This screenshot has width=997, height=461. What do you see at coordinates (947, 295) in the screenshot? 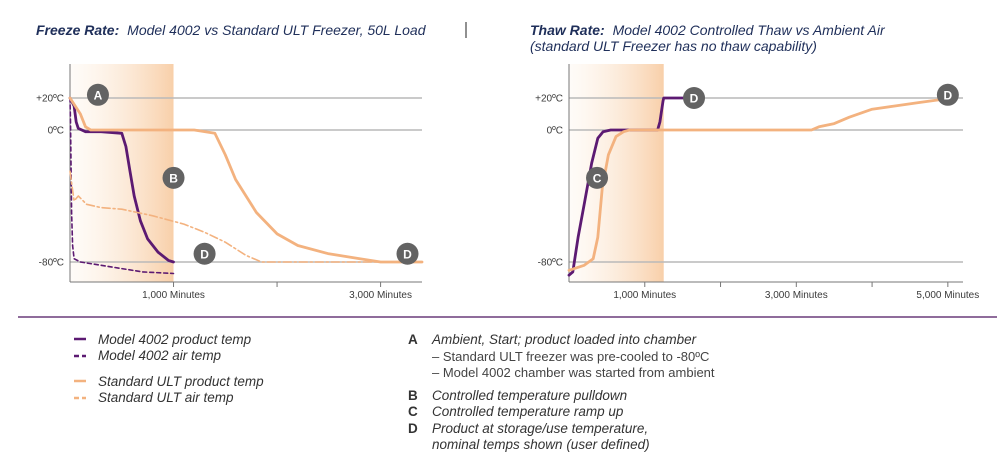
I see `thaw-x-tick-label: 5,000 Minutes` at bounding box center [947, 295].